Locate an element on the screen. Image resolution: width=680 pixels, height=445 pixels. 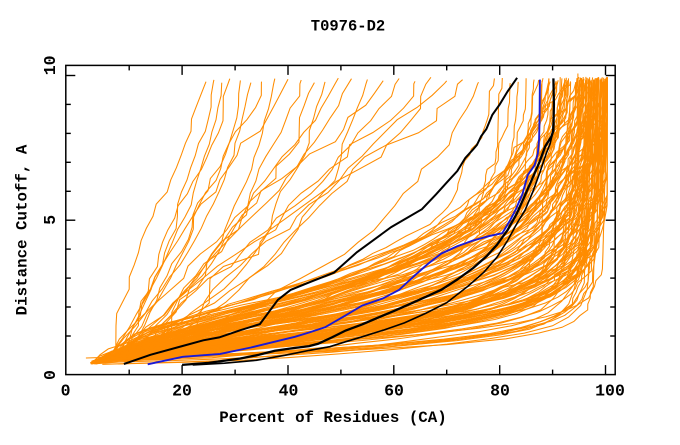
svg-text: Distance Cutoff, A is located at coordinates (23, 229).